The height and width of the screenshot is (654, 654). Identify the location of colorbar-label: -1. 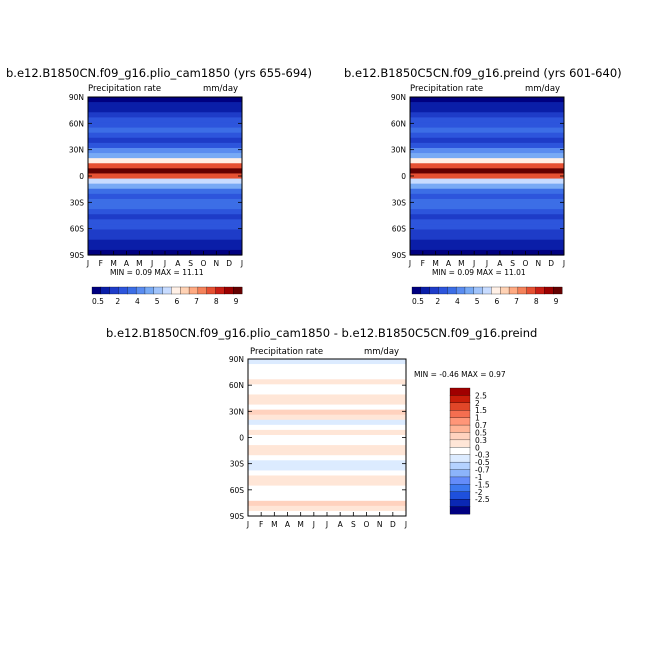
(479, 477).